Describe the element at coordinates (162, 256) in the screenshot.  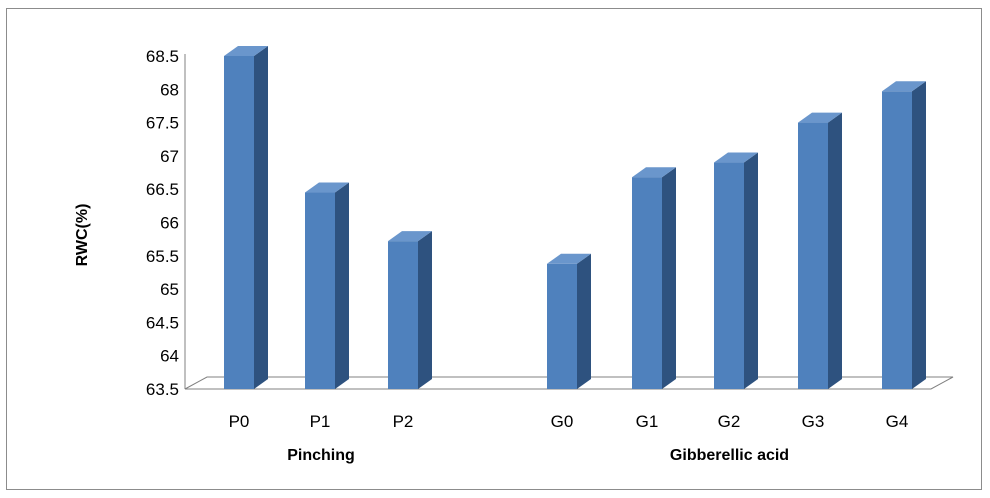
I see `y-tick-label: 65.5` at that location.